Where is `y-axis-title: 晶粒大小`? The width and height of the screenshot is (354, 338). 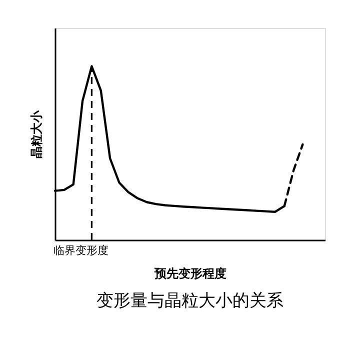 y-axis-title: 晶粒大小 is located at coordinates (37, 134).